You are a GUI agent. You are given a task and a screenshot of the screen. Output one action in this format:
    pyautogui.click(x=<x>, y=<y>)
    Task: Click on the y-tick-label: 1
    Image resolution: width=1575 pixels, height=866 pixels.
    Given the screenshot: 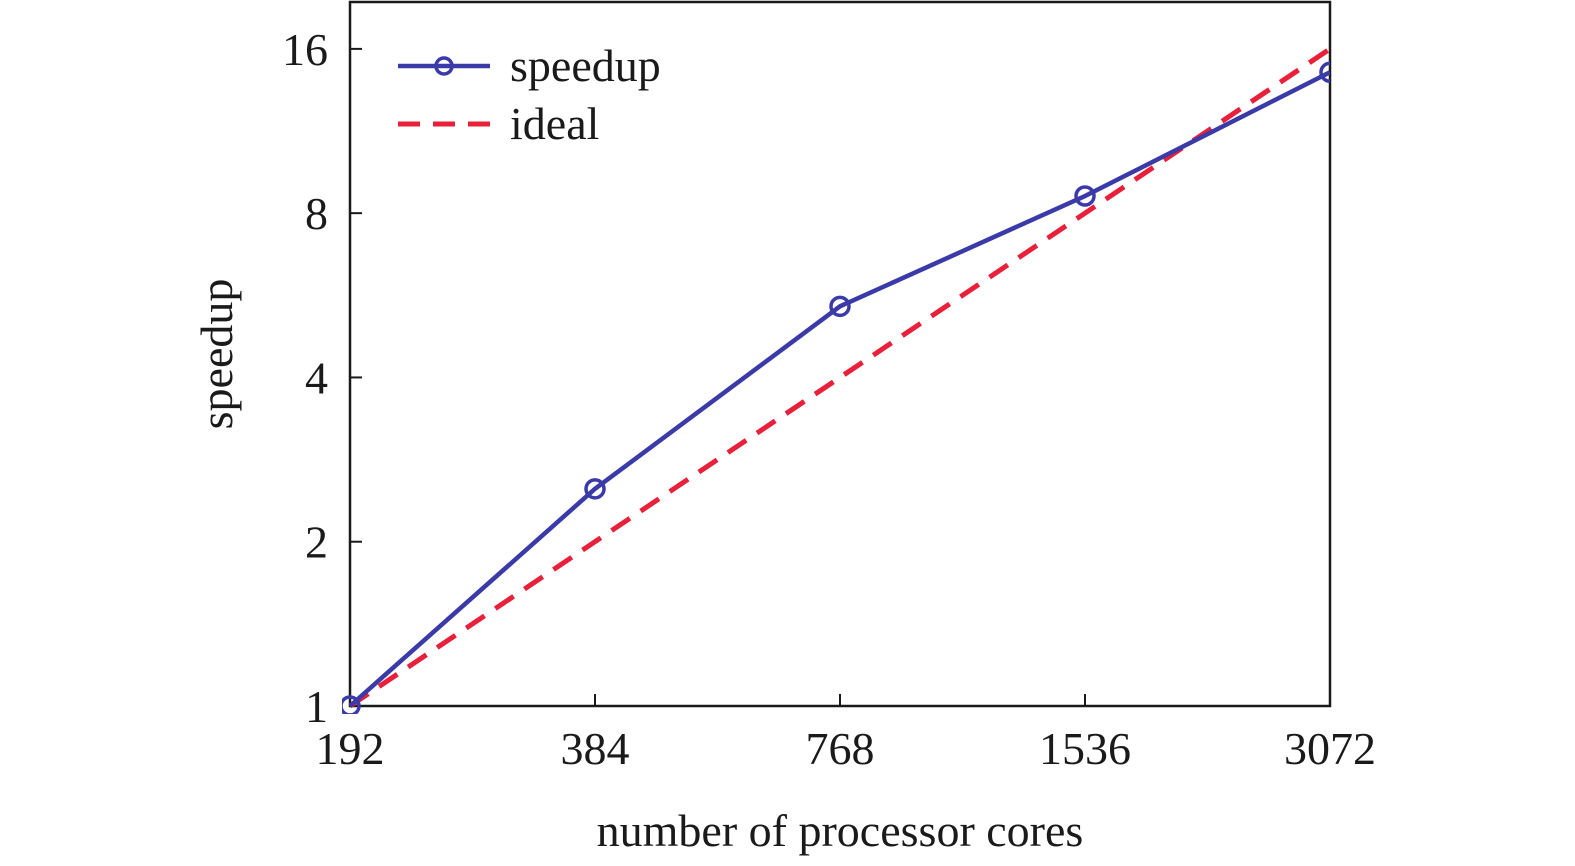 What is the action you would take?
    pyautogui.click(x=316, y=706)
    